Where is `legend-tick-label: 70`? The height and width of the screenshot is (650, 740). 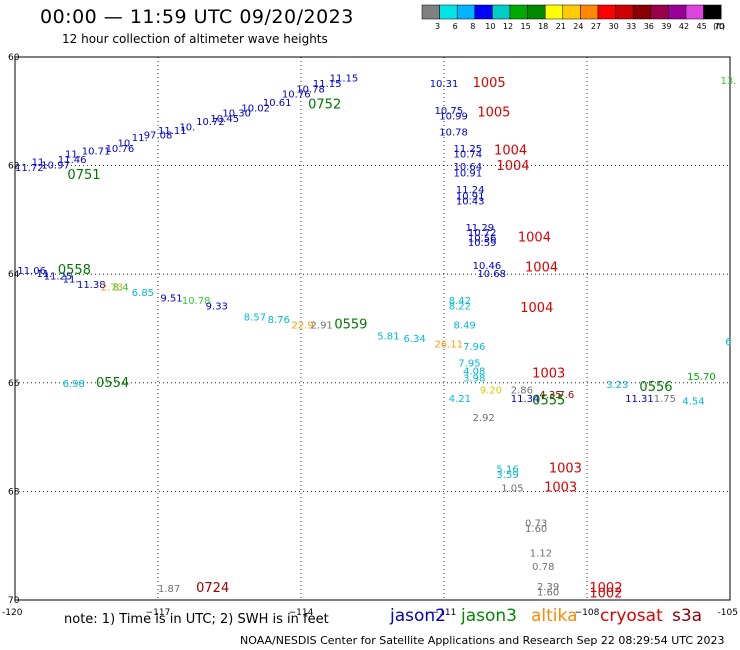 legend-tick-label: 70 is located at coordinates (719, 26).